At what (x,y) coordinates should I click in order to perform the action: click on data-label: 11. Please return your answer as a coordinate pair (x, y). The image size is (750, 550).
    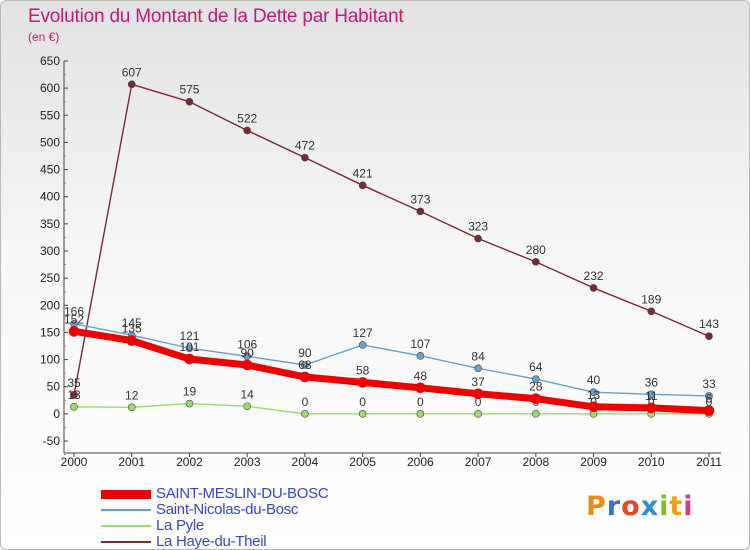
    Looking at the image, I should click on (651, 396).